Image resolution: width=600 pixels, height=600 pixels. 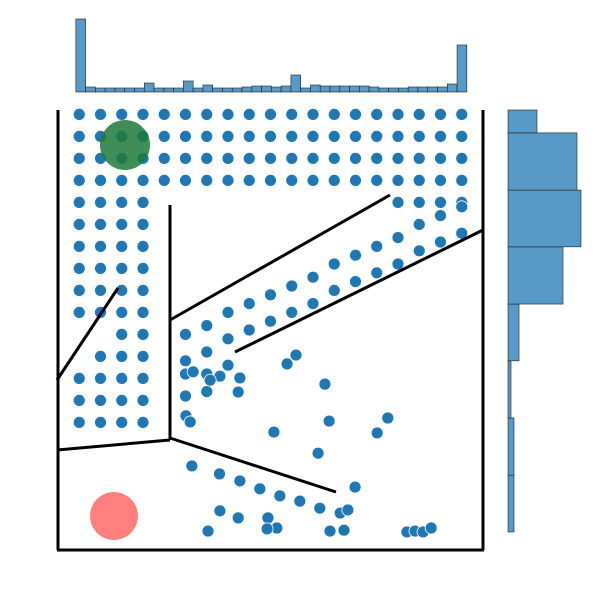 I want to click on goal-zone, so click(x=125, y=145).